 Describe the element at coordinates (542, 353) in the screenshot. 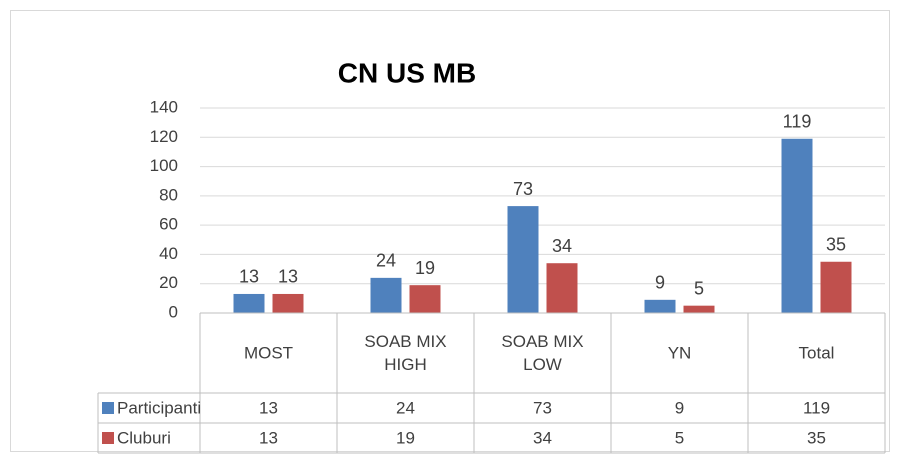

I see `category-label: SOAB MIX LOW` at that location.